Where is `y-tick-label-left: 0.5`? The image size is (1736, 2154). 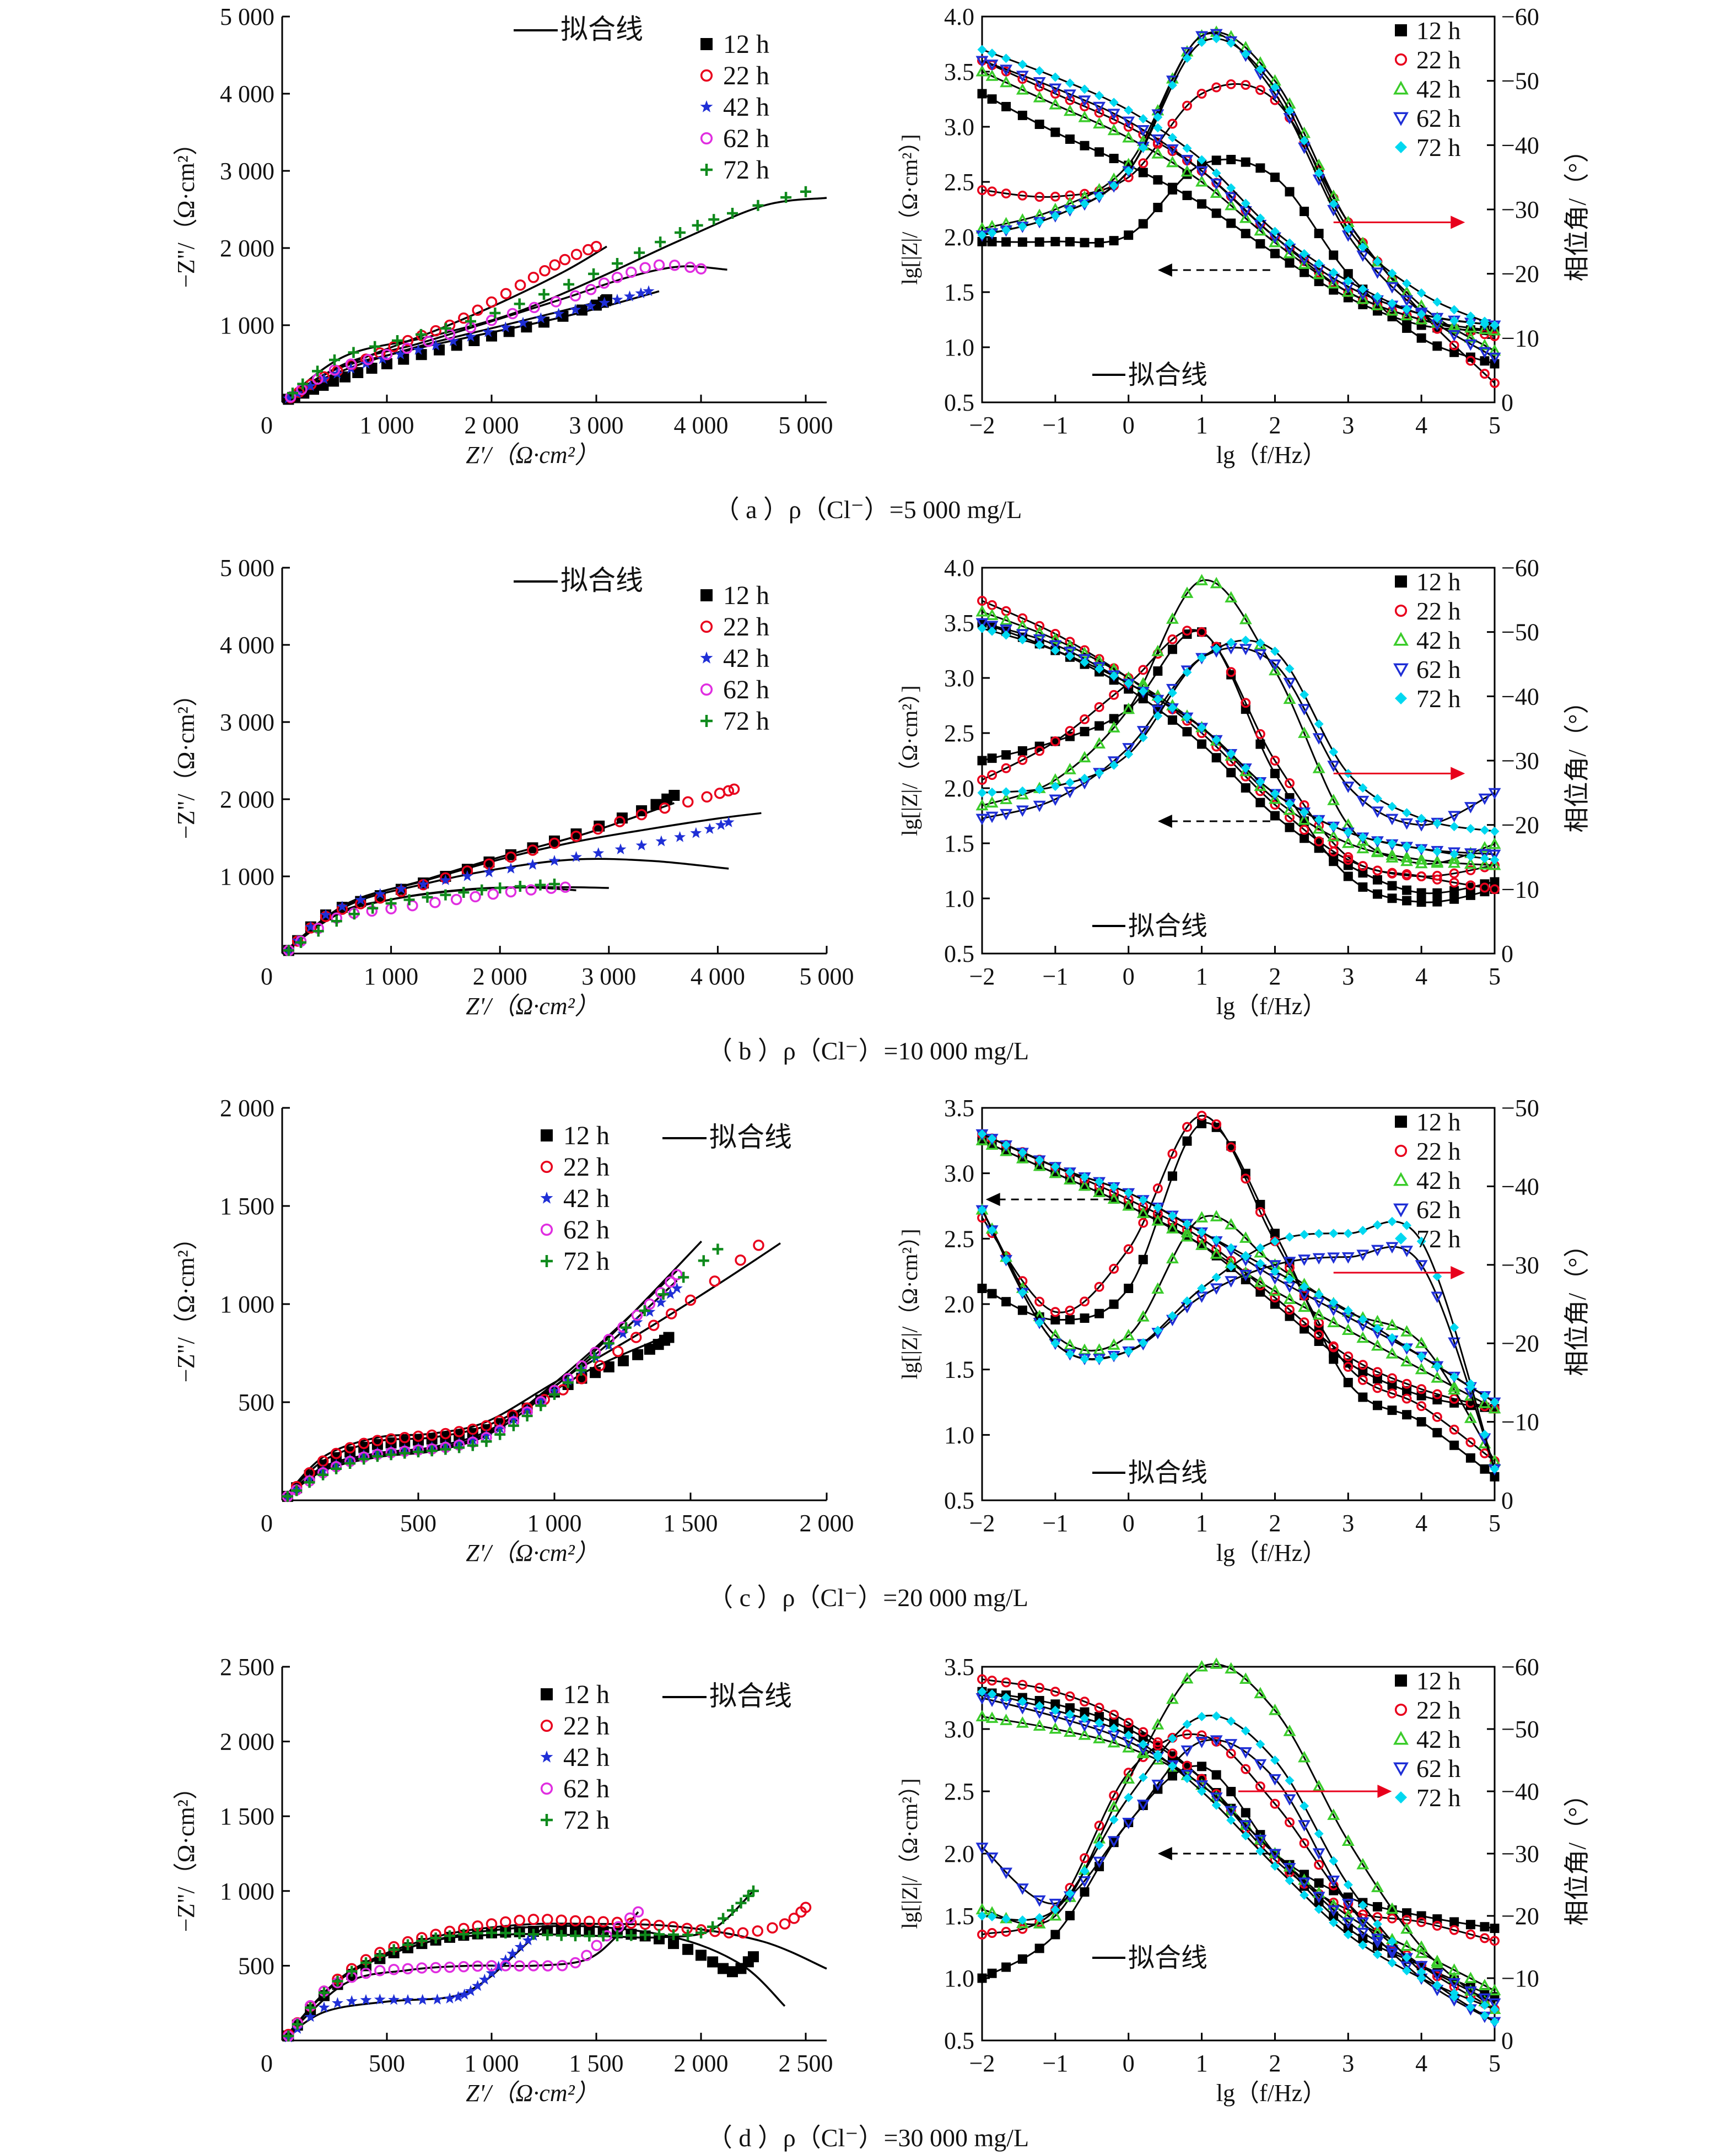 y-tick-label-left: 0.5 is located at coordinates (959, 953).